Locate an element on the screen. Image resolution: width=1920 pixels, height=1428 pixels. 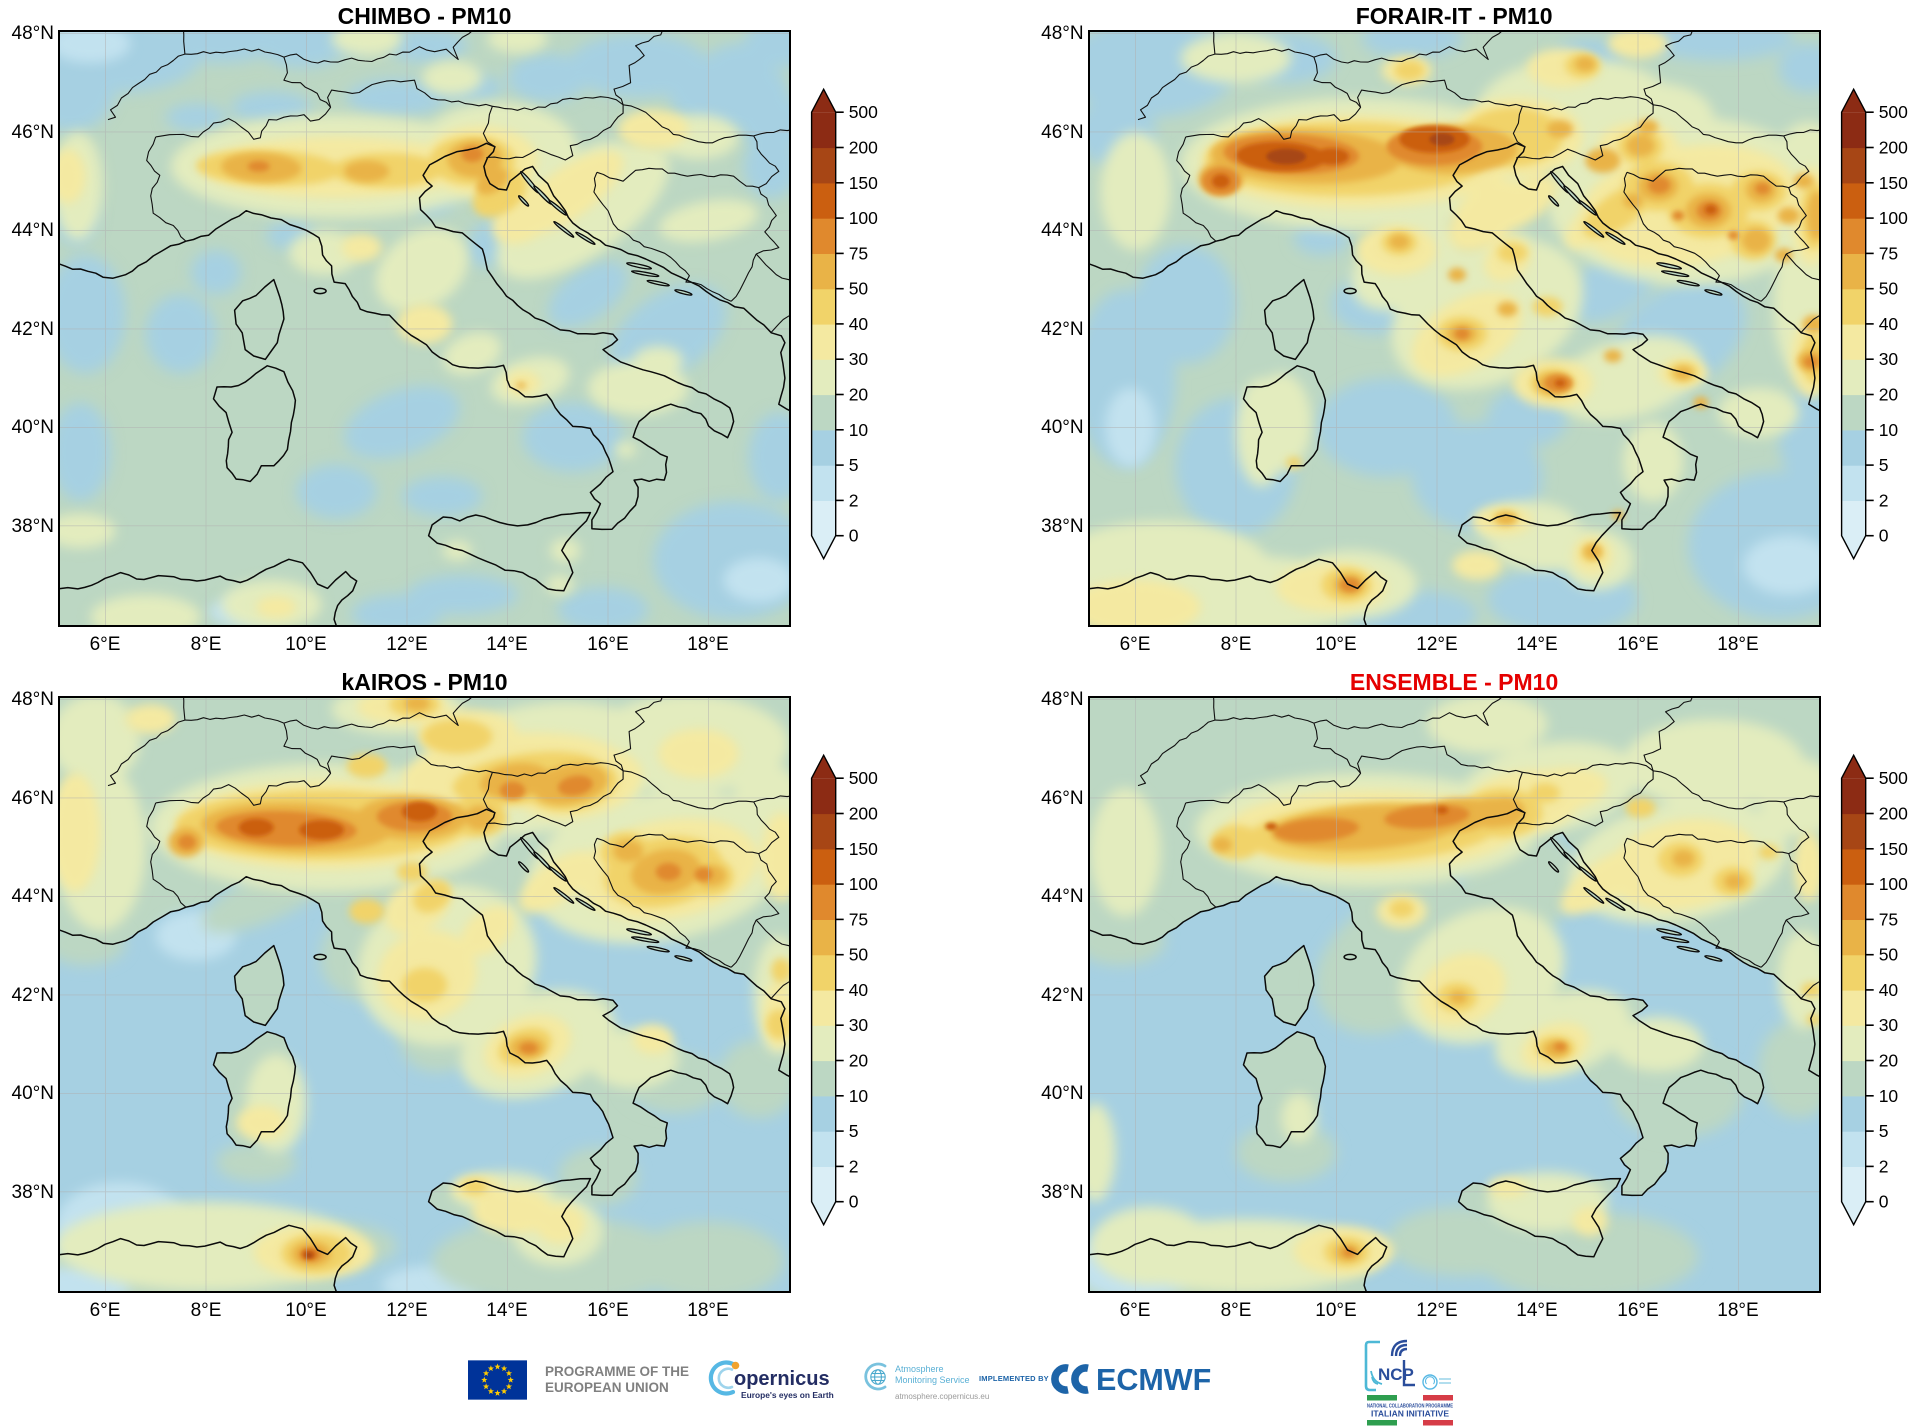
svg-text: ITALIAN INITIATIVE is located at coordinates (1410, 1414).